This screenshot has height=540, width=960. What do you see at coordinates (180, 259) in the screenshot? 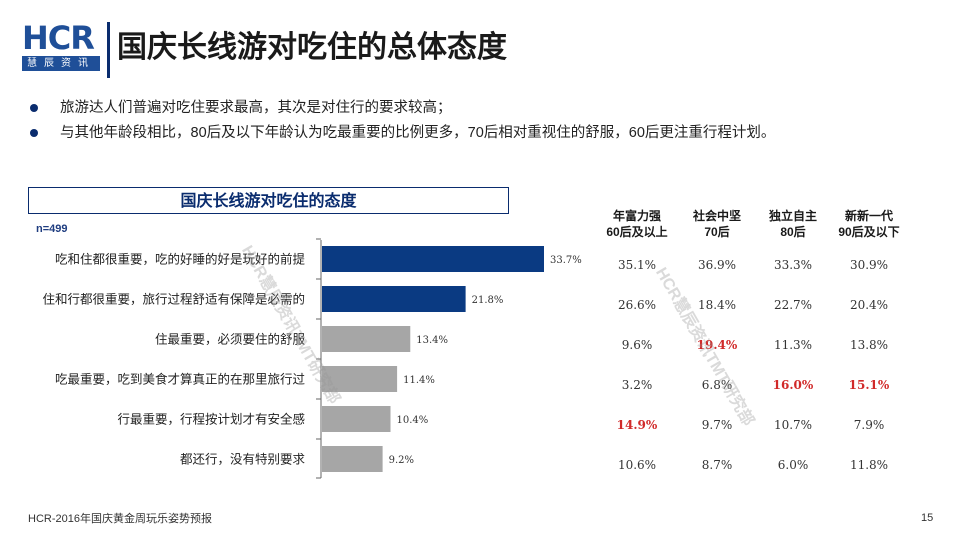
I see `category-label: 吃和住都很重要，吃的好睡的好是玩好的前提` at bounding box center [180, 259].